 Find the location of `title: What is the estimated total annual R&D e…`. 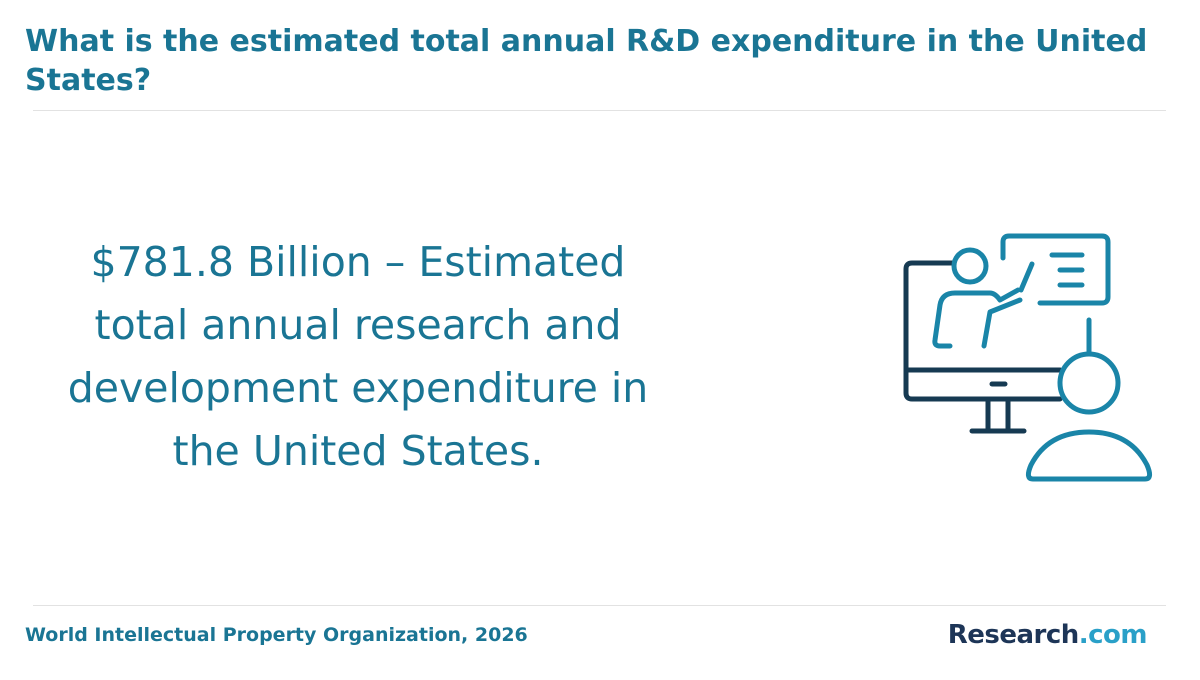

title: What is the estimated total annual R&D e… is located at coordinates (586, 61).